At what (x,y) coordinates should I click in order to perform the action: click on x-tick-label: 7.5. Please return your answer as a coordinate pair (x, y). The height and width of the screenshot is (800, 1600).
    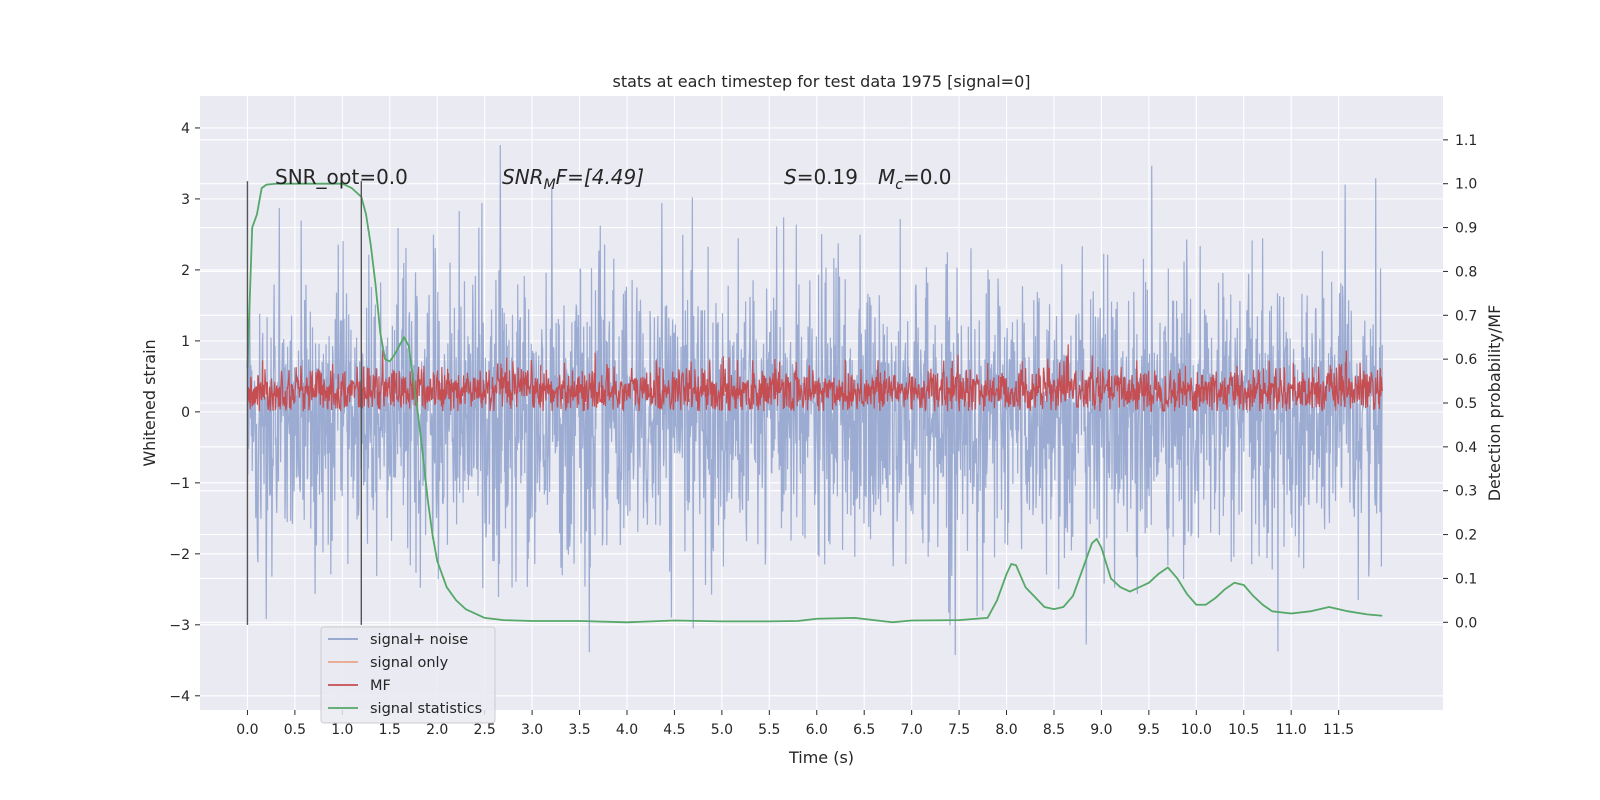
    Looking at the image, I should click on (959, 730).